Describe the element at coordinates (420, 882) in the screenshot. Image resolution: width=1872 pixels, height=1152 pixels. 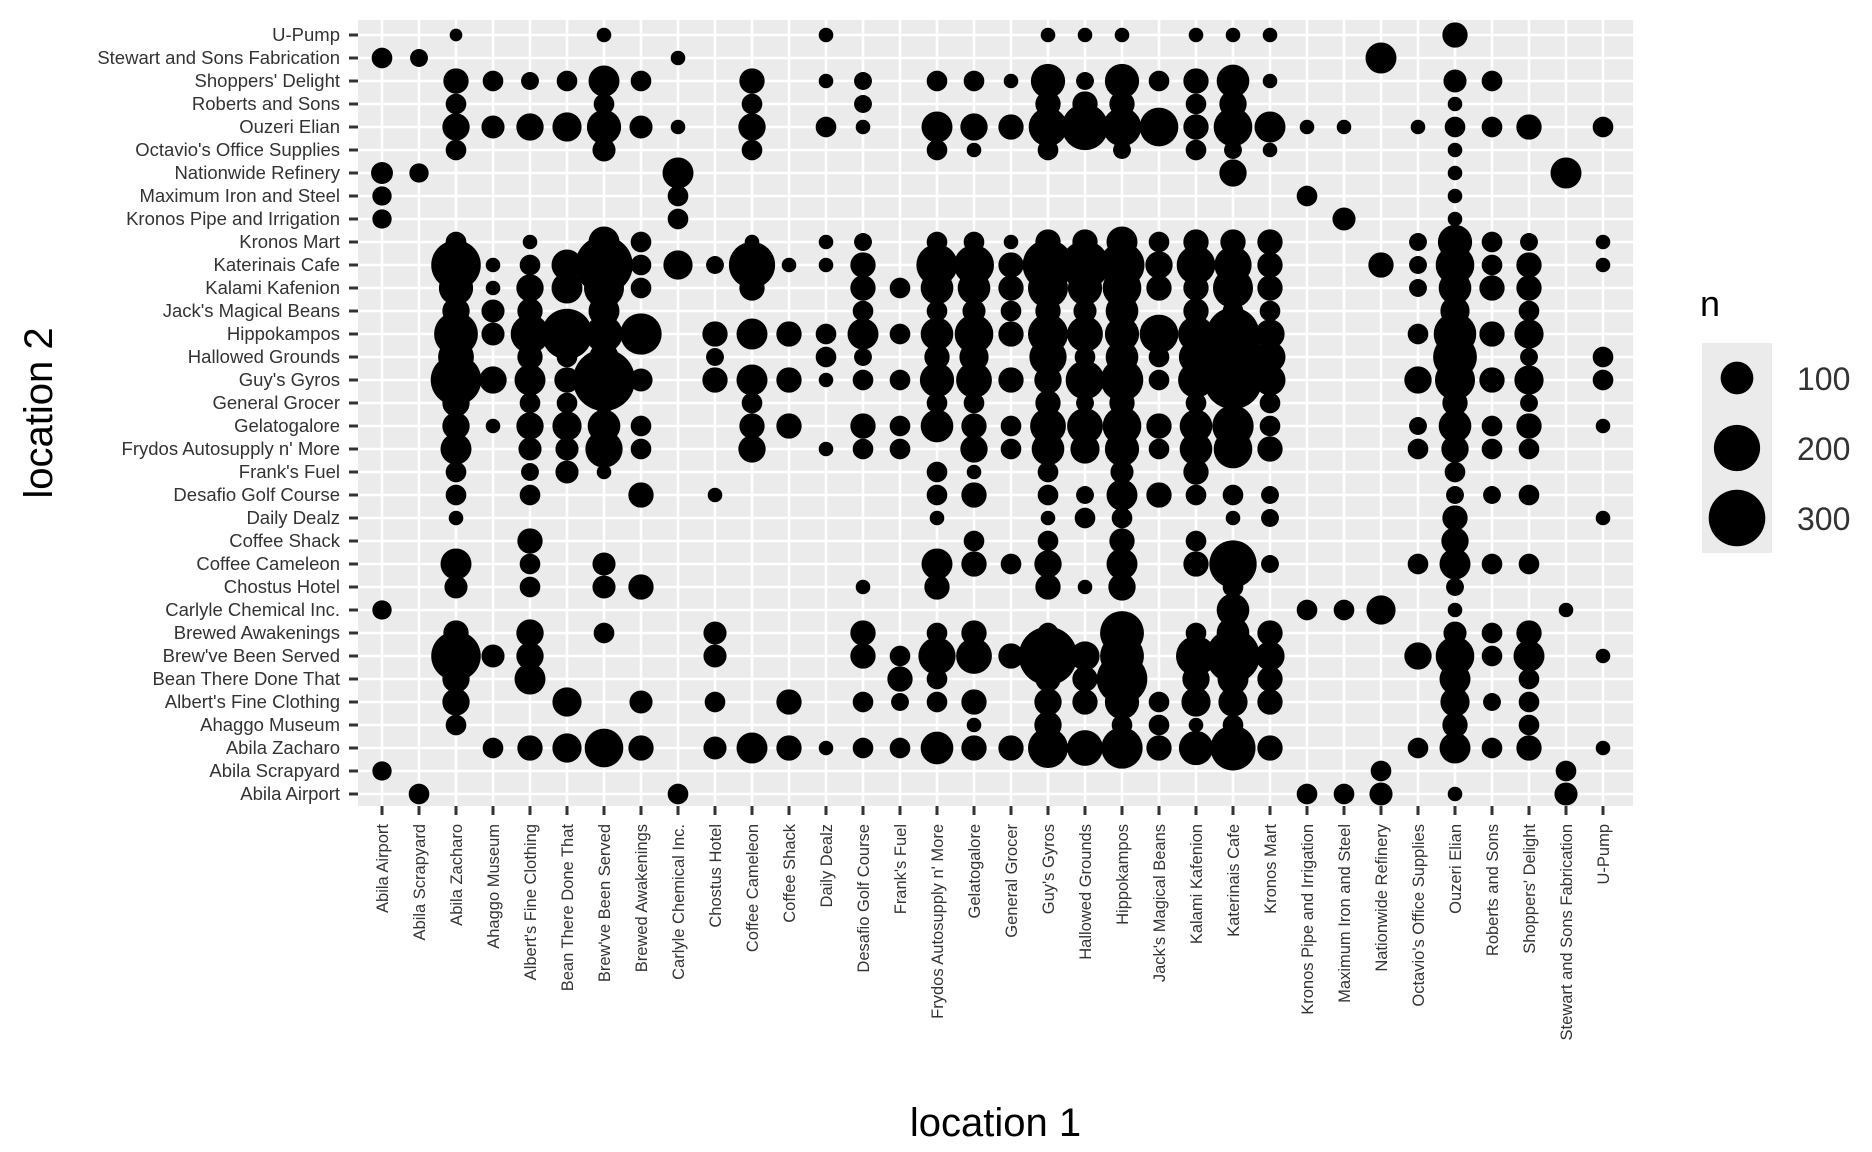
I see `x-tick-label-abila-scrapyard: Abila Scrapyard` at that location.